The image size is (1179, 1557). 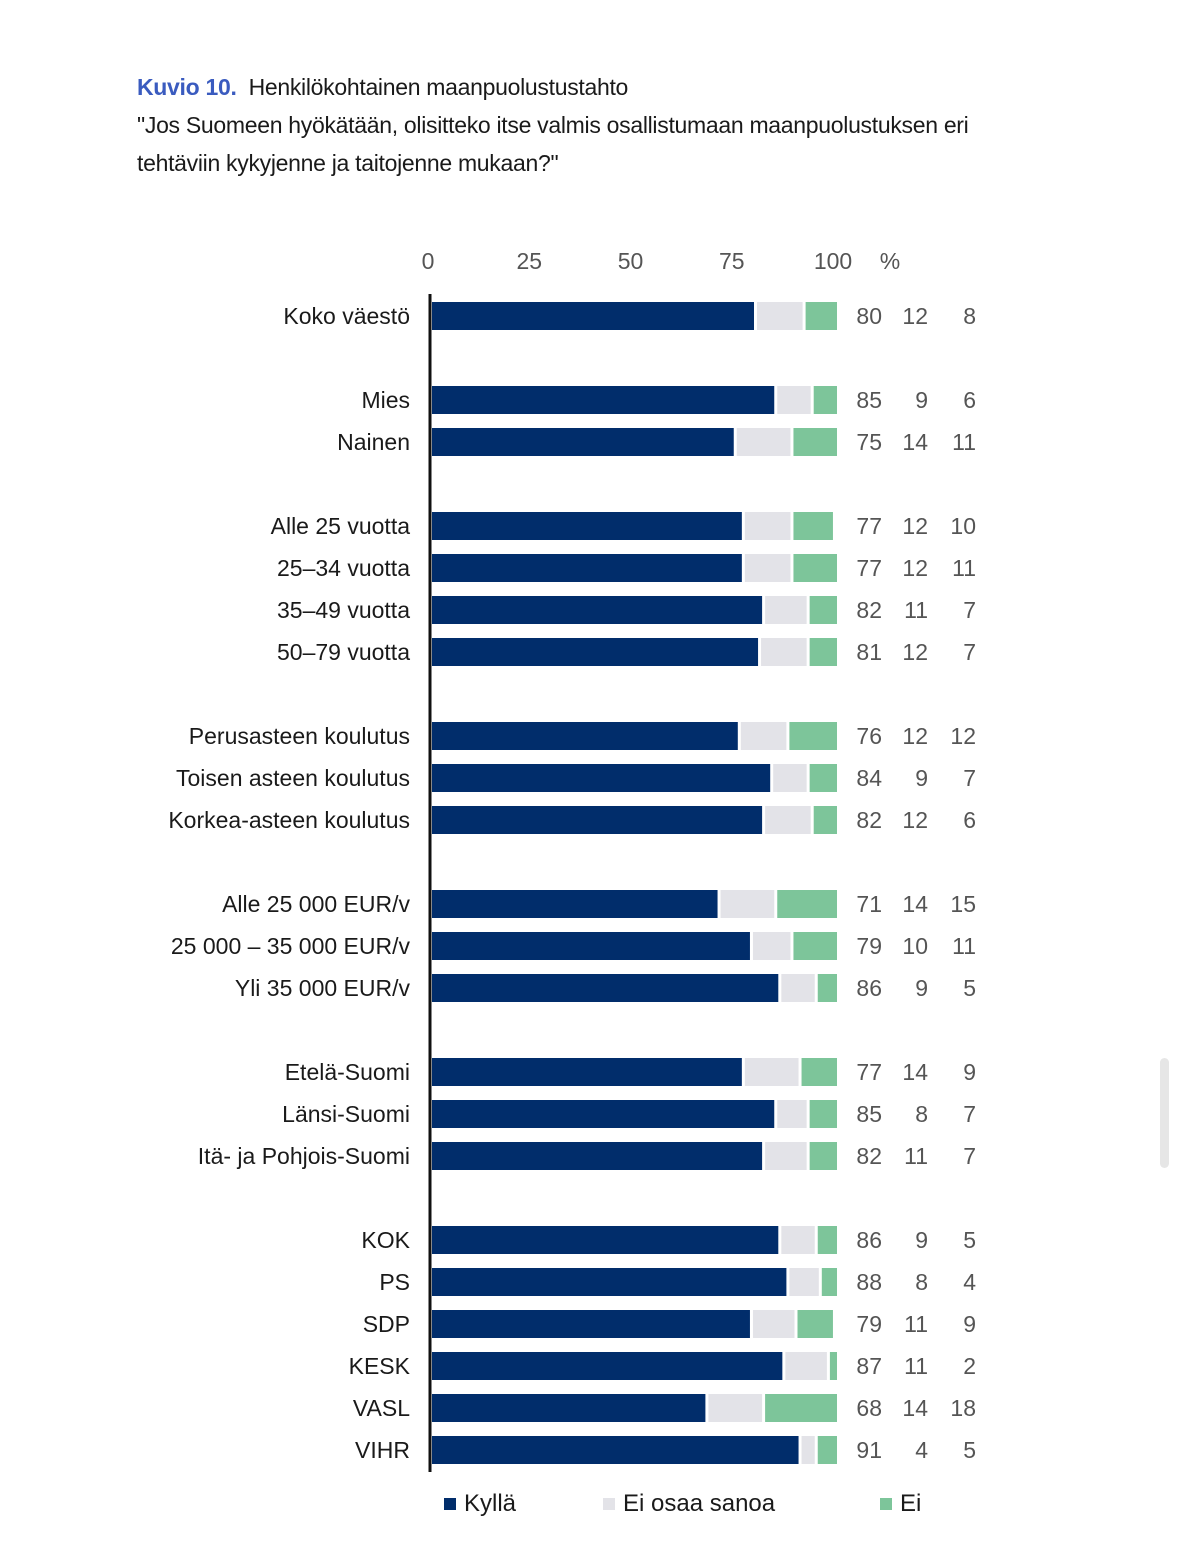 What do you see at coordinates (385, 1240) in the screenshot?
I see `category-label: KOK` at bounding box center [385, 1240].